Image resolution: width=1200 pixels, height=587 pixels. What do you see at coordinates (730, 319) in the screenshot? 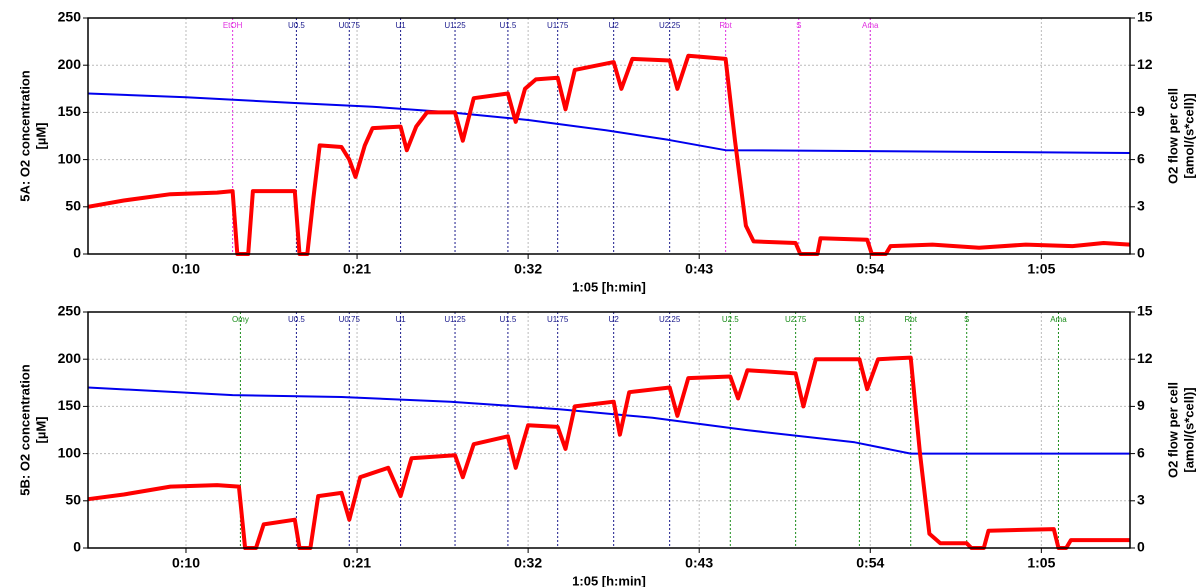
I see `event-label: U2.5` at bounding box center [730, 319].